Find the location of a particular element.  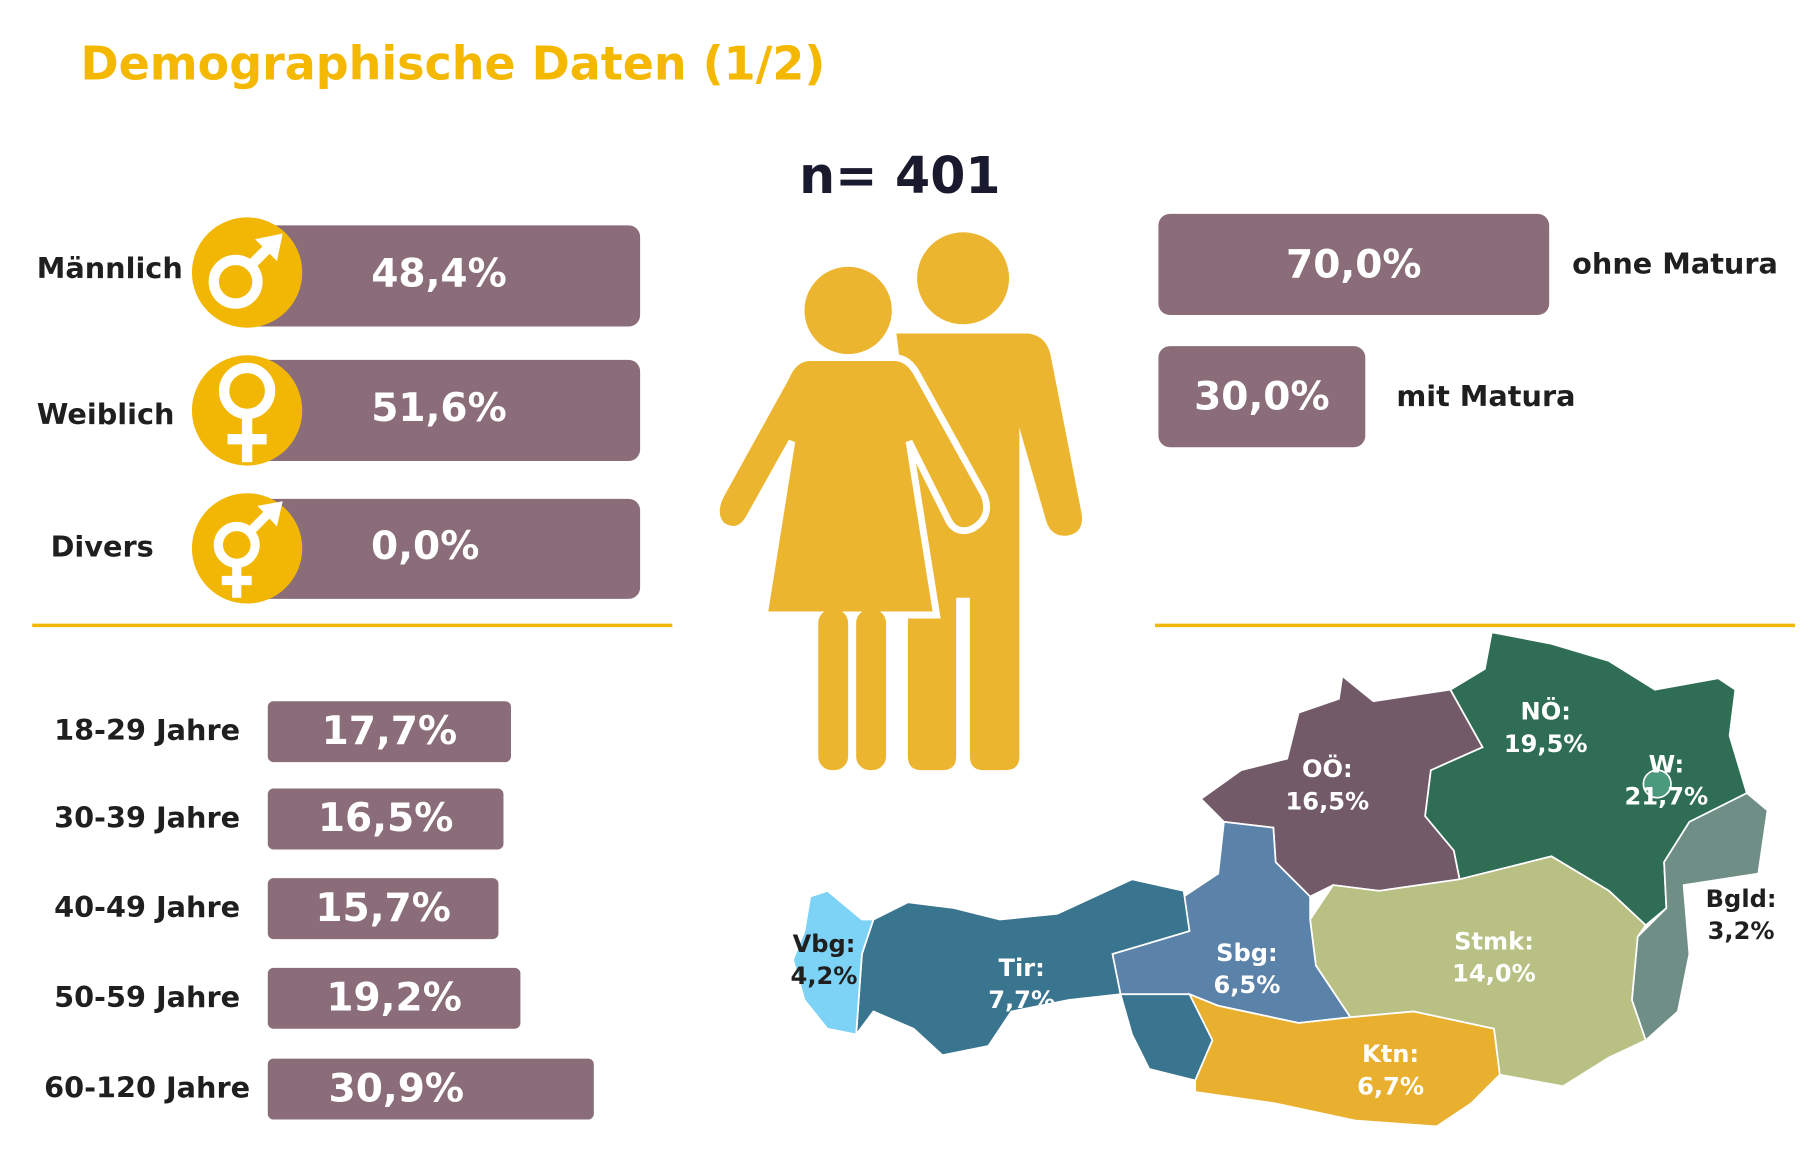

gender-row: Männlich 48,4% is located at coordinates (339, 272).